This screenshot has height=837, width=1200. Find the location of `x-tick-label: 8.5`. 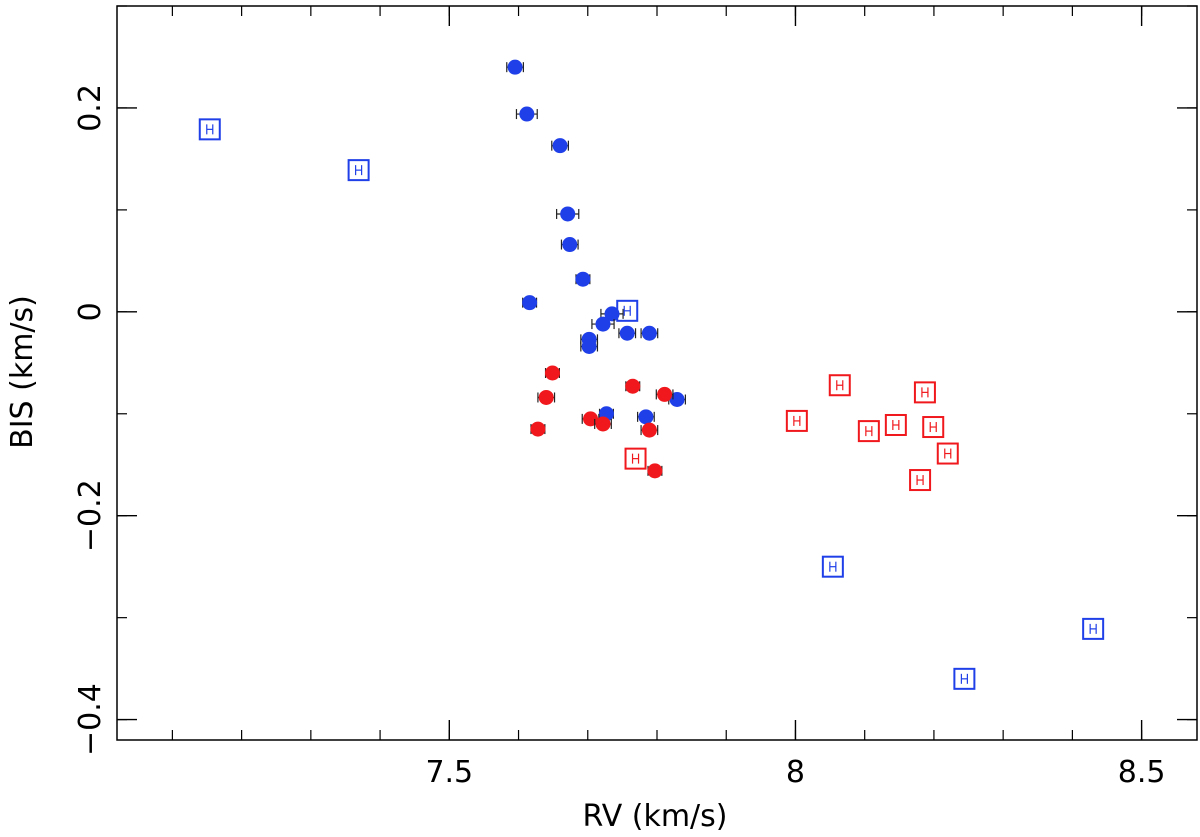

x-tick-label: 8.5 is located at coordinates (1142, 772).